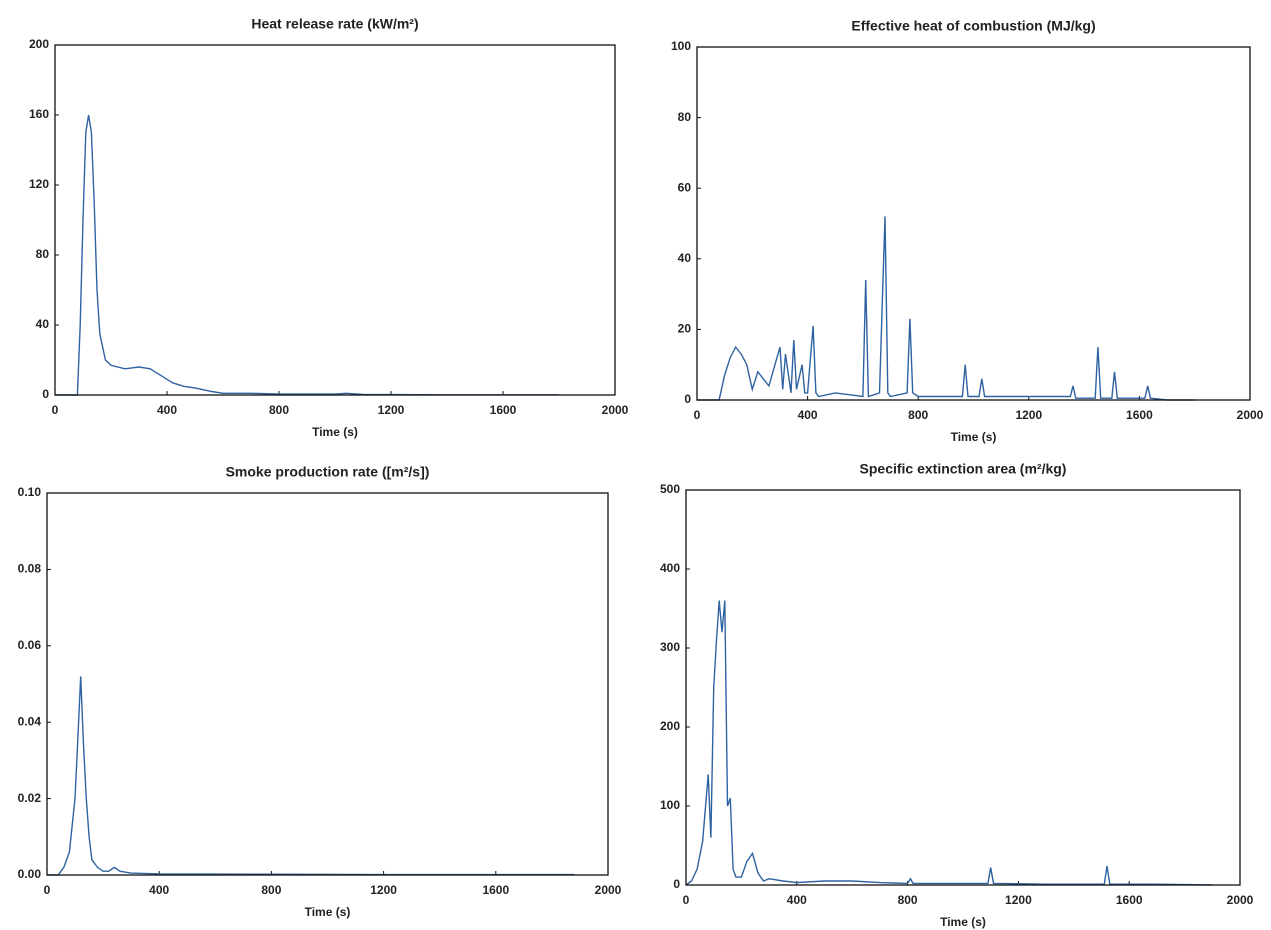  What do you see at coordinates (670, 489) in the screenshot?
I see `y-tick-label: 500` at bounding box center [670, 489].